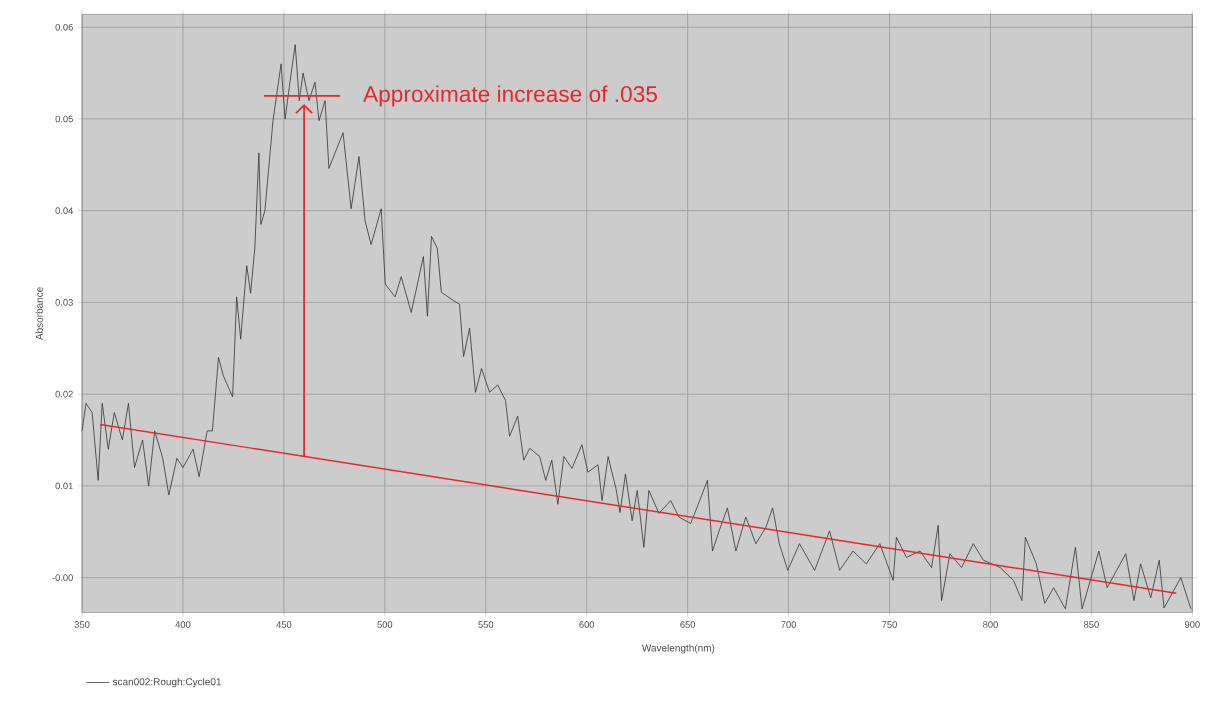  I want to click on x-tick-label: 700, so click(789, 625).